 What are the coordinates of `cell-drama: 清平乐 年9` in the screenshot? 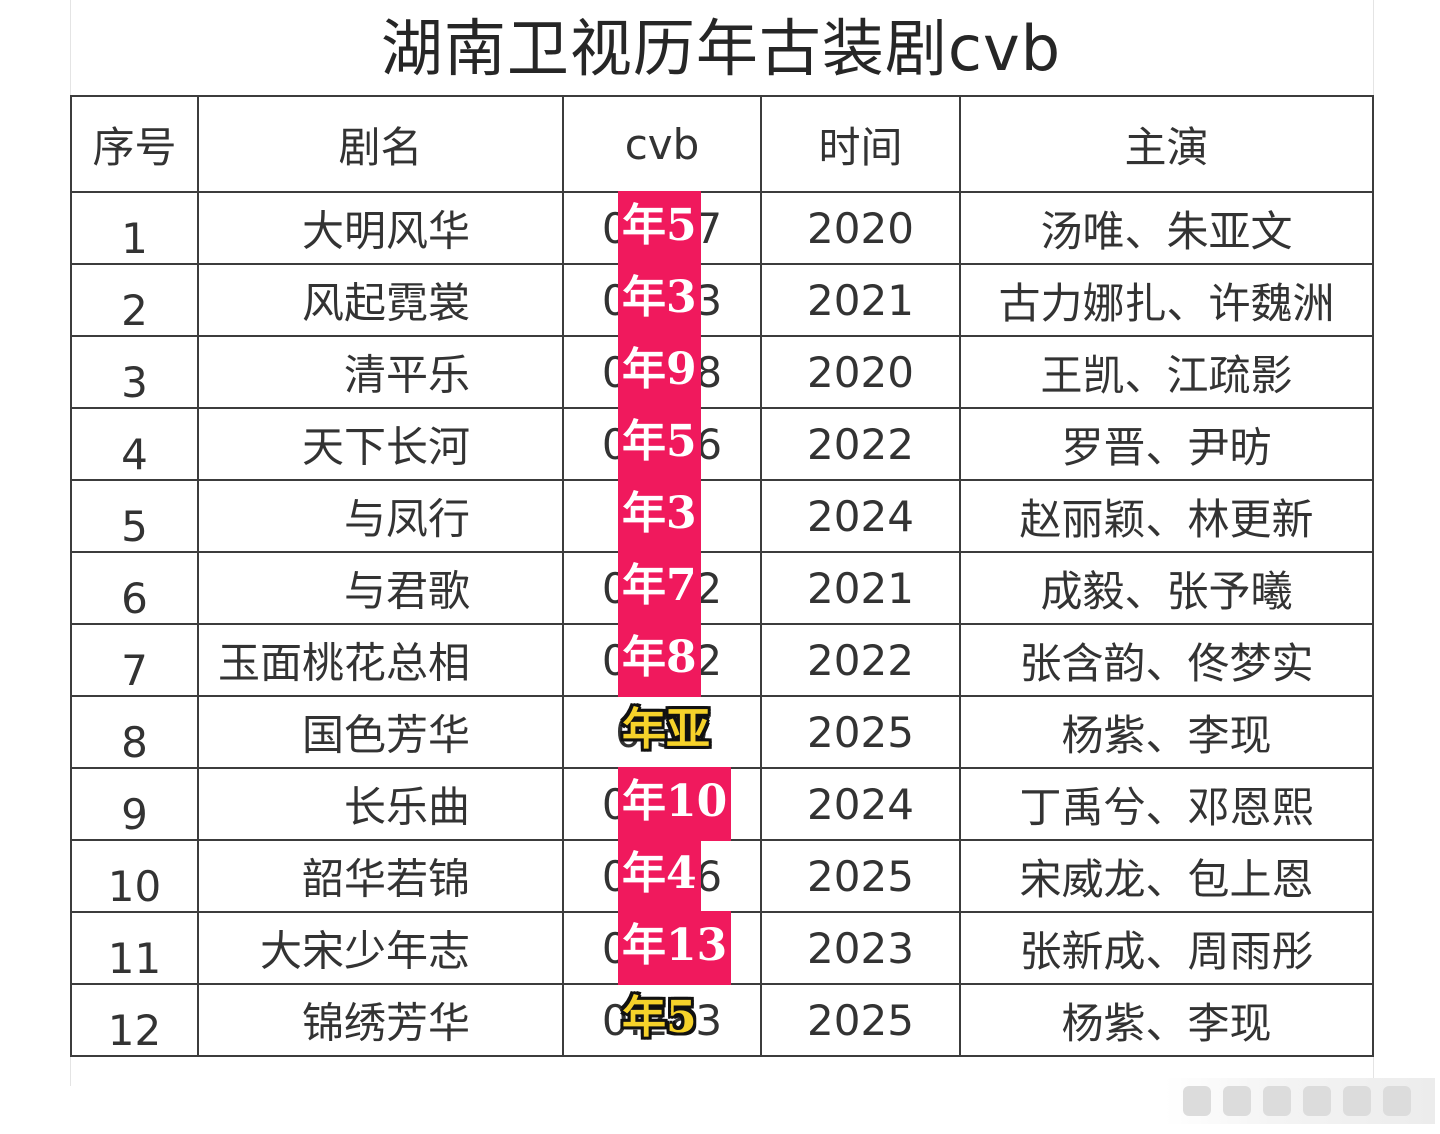 It's located at (449, 372).